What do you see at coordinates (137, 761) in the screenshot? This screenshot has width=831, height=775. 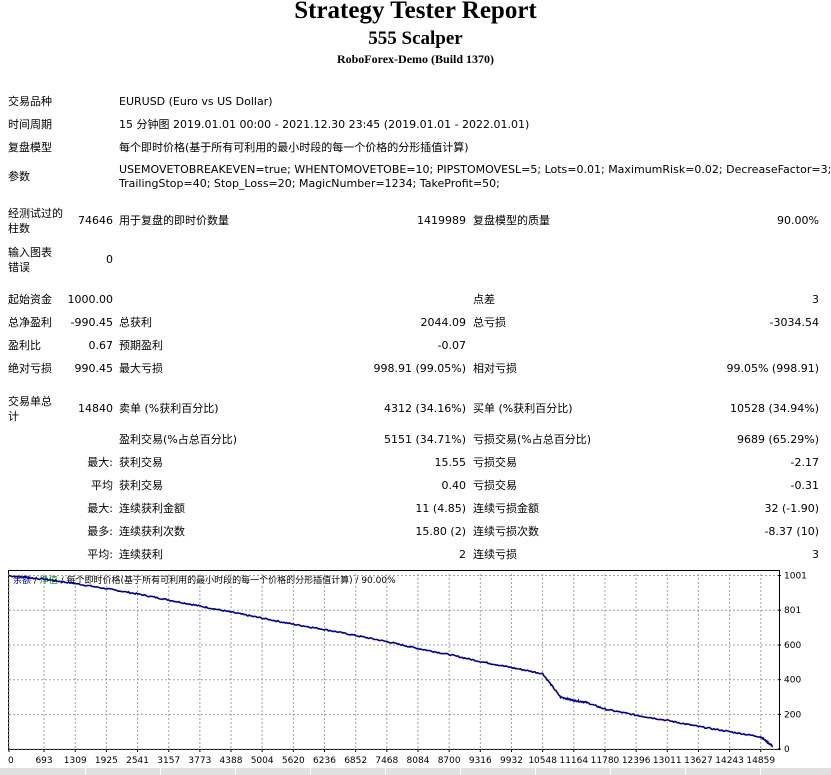 I see `x-tick-label: 2541` at bounding box center [137, 761].